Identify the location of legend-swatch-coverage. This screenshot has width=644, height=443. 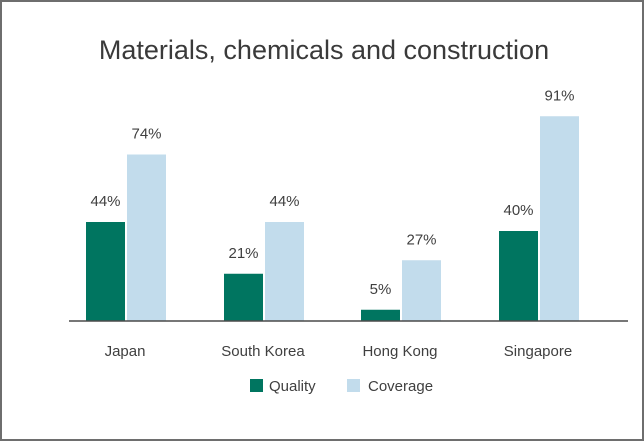
(353, 385).